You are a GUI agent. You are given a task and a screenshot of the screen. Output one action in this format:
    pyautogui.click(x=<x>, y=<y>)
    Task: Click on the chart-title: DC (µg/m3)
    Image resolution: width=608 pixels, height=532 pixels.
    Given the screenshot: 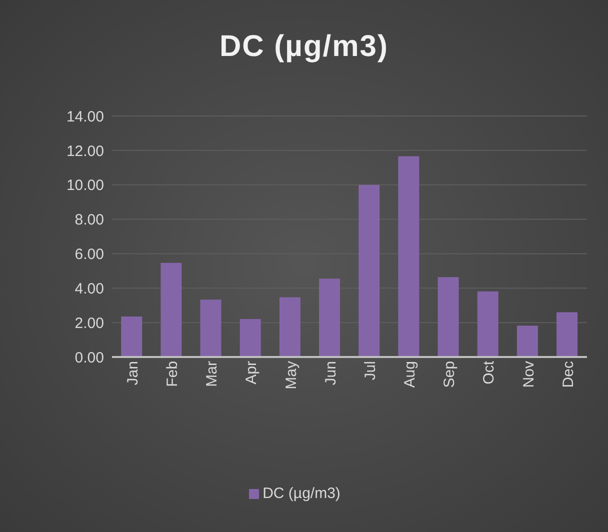 What is the action you would take?
    pyautogui.click(x=304, y=47)
    